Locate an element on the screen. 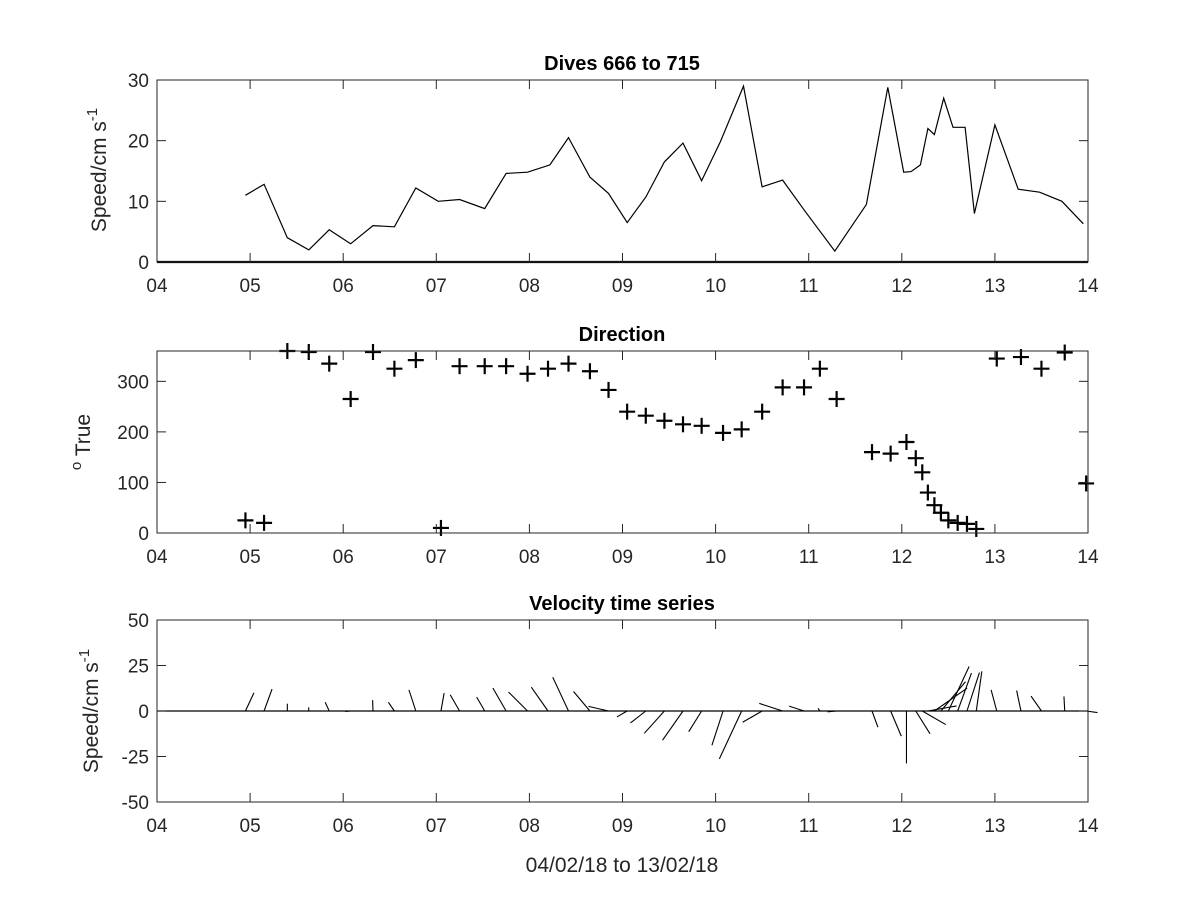 This screenshot has width=1200, height=900. velocity-panel-ytick-label: 0 is located at coordinates (143, 712).